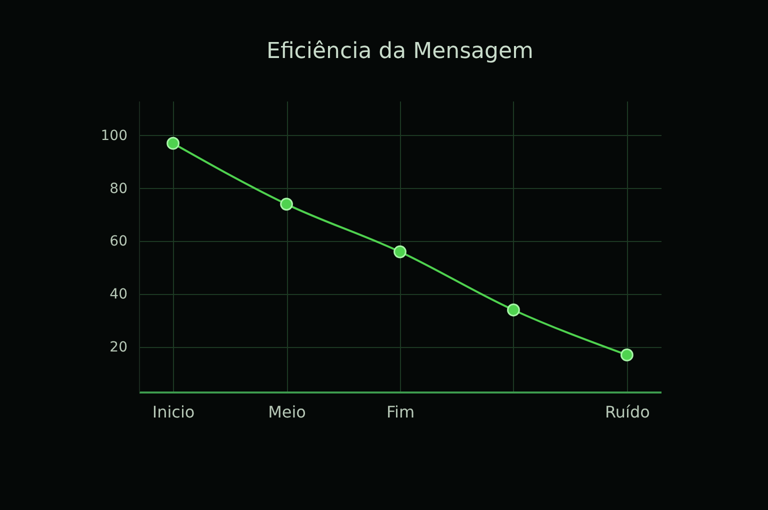  Describe the element at coordinates (400, 51) in the screenshot. I see `chart-title: Eficiência da Mensagem` at that location.